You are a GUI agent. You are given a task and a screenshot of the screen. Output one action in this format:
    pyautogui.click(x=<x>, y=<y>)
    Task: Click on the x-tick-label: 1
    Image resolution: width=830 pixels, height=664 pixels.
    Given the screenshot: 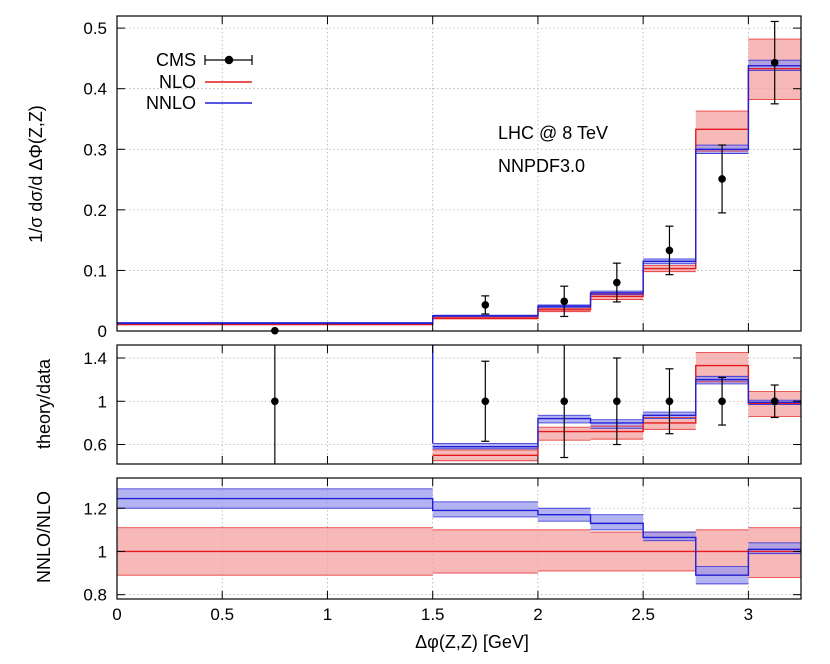 What is the action you would take?
    pyautogui.click(x=327, y=614)
    